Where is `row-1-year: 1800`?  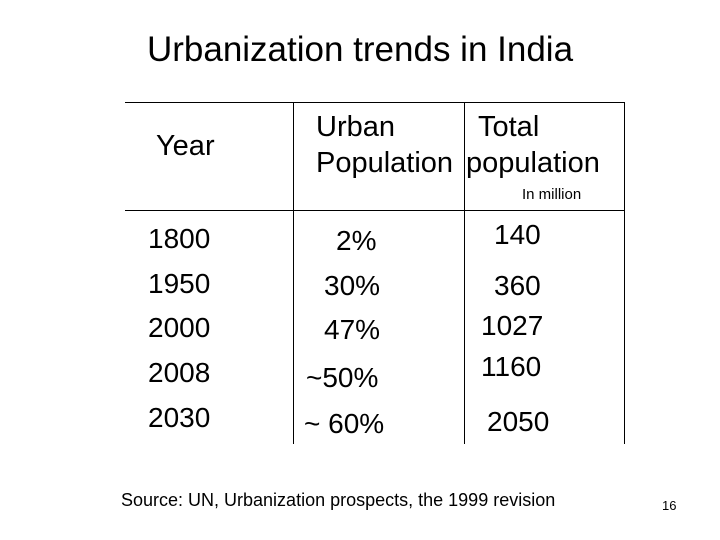
row-1-year: 1800 is located at coordinates (179, 238).